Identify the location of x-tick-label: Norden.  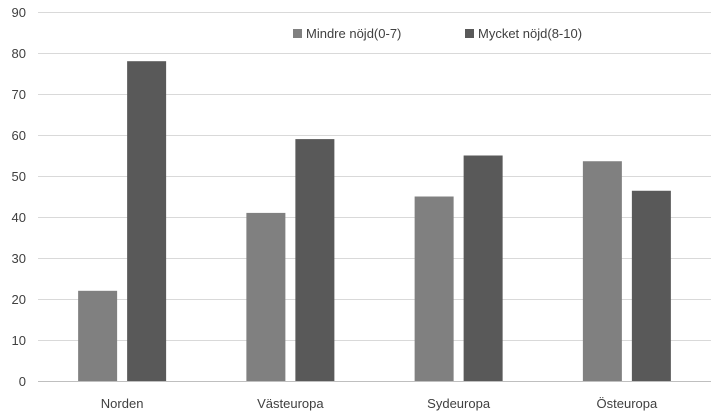
(122, 403).